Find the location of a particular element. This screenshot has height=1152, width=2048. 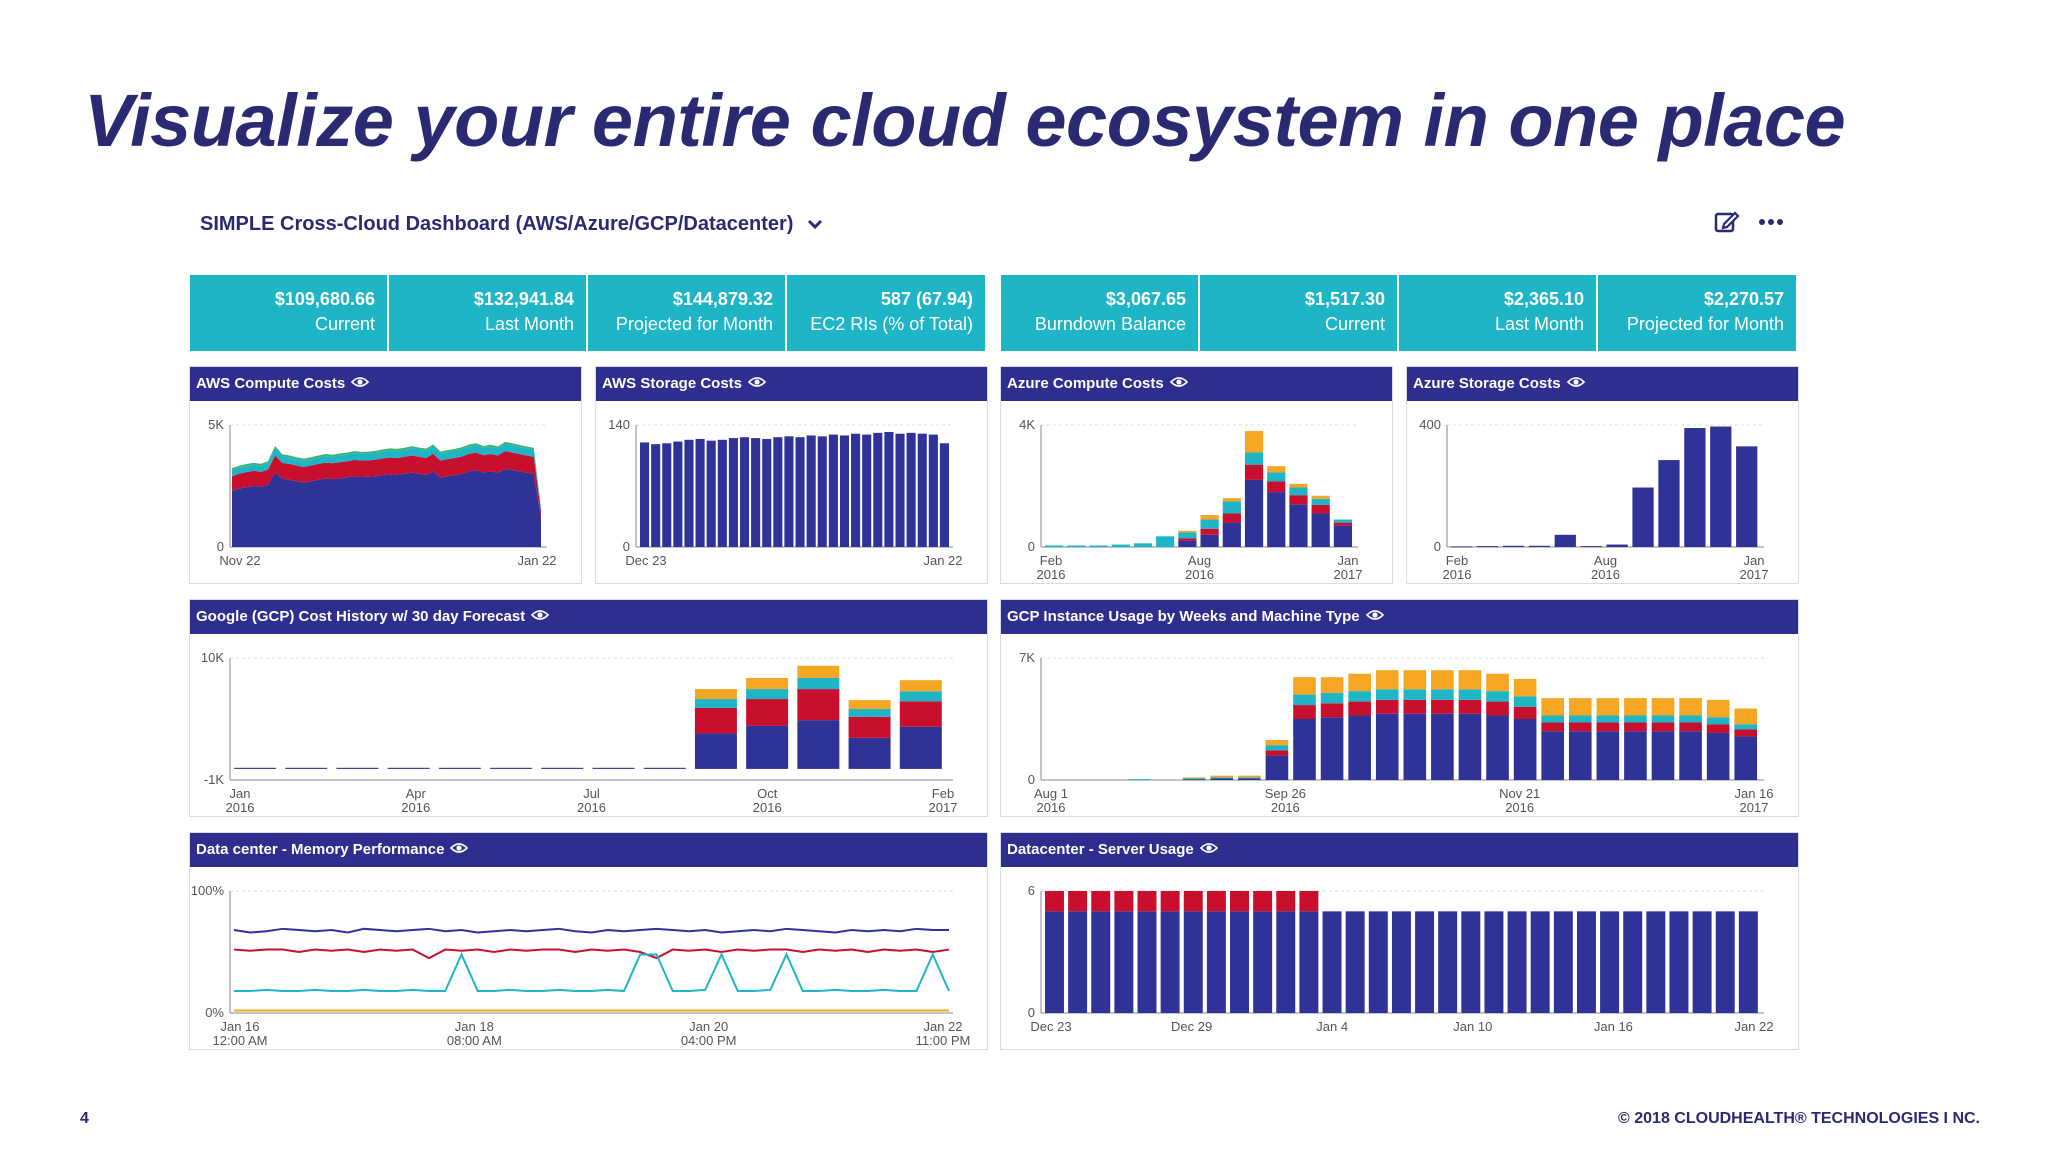

stat-label: Burndown Balance is located at coordinates (1110, 324).